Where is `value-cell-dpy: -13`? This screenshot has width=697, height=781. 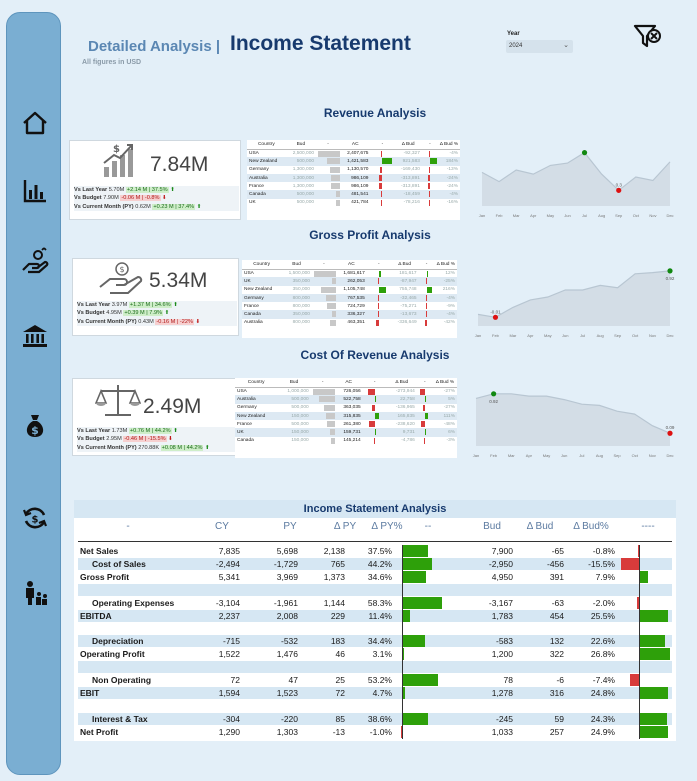
value-cell-dpy: -13 is located at coordinates (338, 731).